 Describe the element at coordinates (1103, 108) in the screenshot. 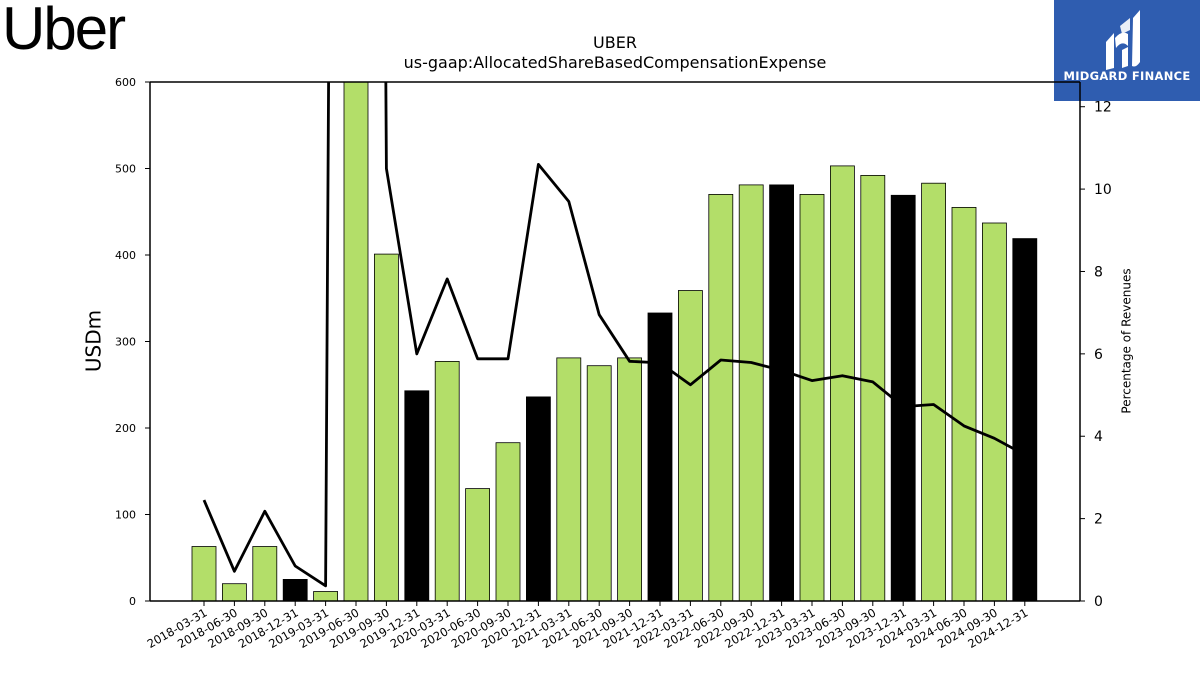

I see `y2-tick-label: 12` at that location.